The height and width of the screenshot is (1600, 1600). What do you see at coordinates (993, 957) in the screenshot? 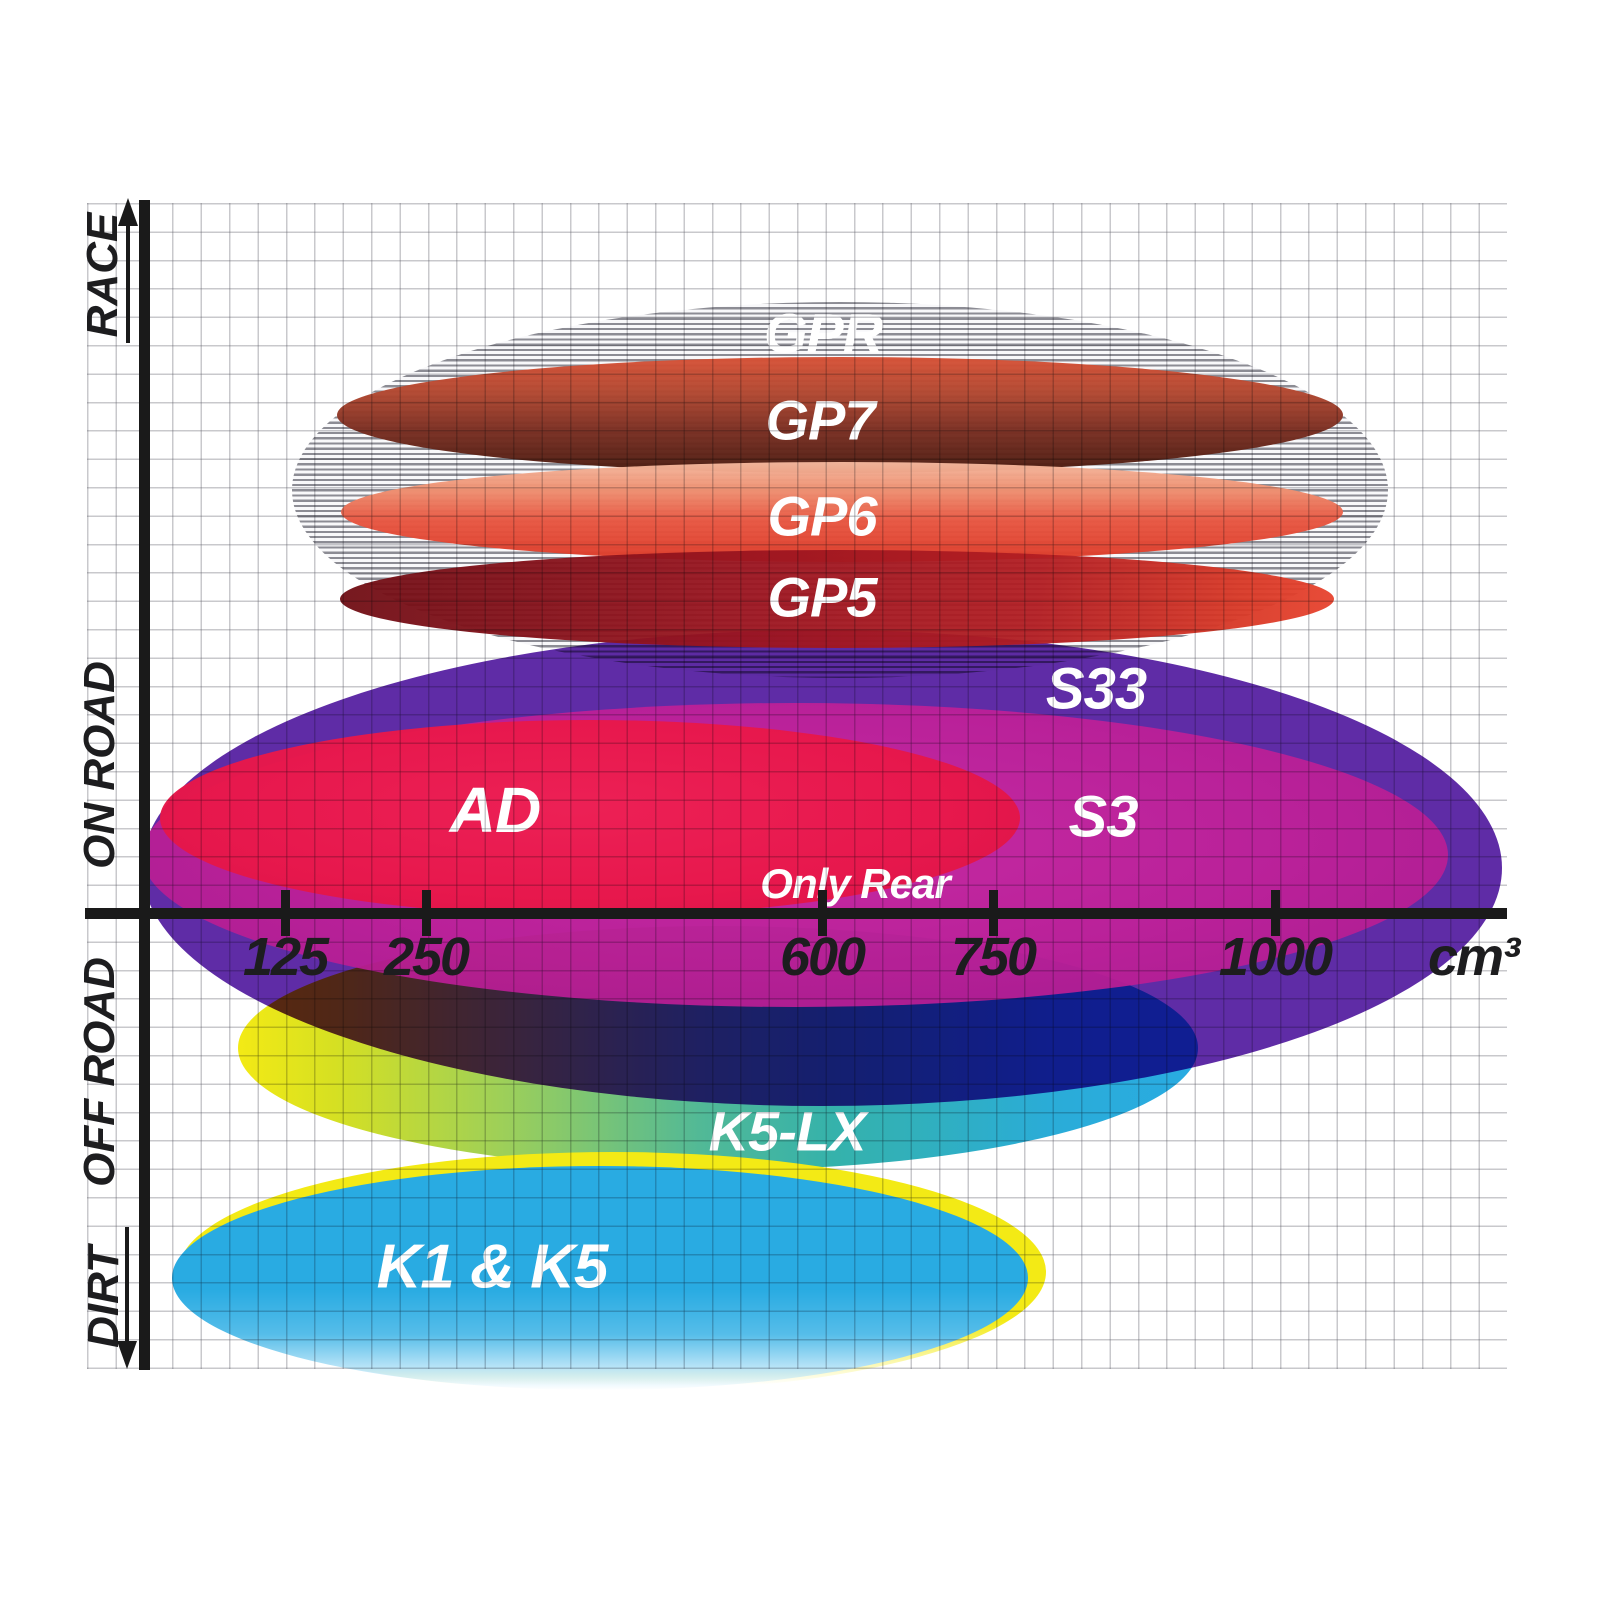
I see `x-tick-label-750: 750` at bounding box center [993, 957].